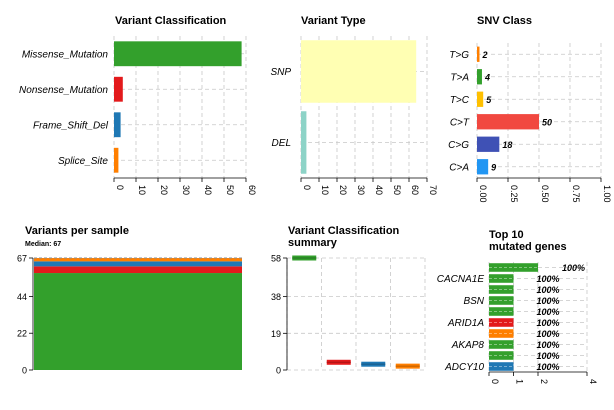 This screenshot has height=410, width=614. I want to click on x-tick-label: 0.25, so click(514, 194).